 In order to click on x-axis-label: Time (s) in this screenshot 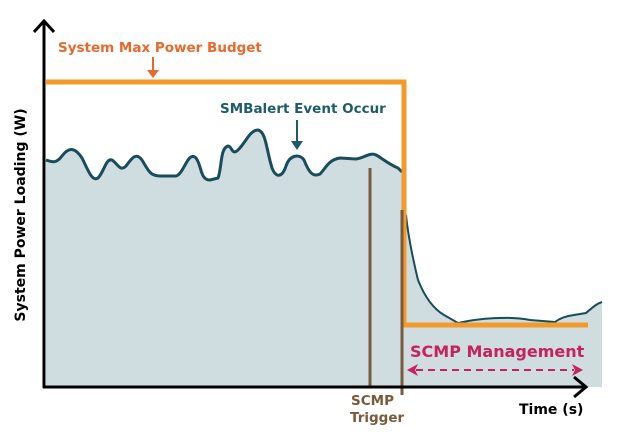, I will do `click(551, 410)`.